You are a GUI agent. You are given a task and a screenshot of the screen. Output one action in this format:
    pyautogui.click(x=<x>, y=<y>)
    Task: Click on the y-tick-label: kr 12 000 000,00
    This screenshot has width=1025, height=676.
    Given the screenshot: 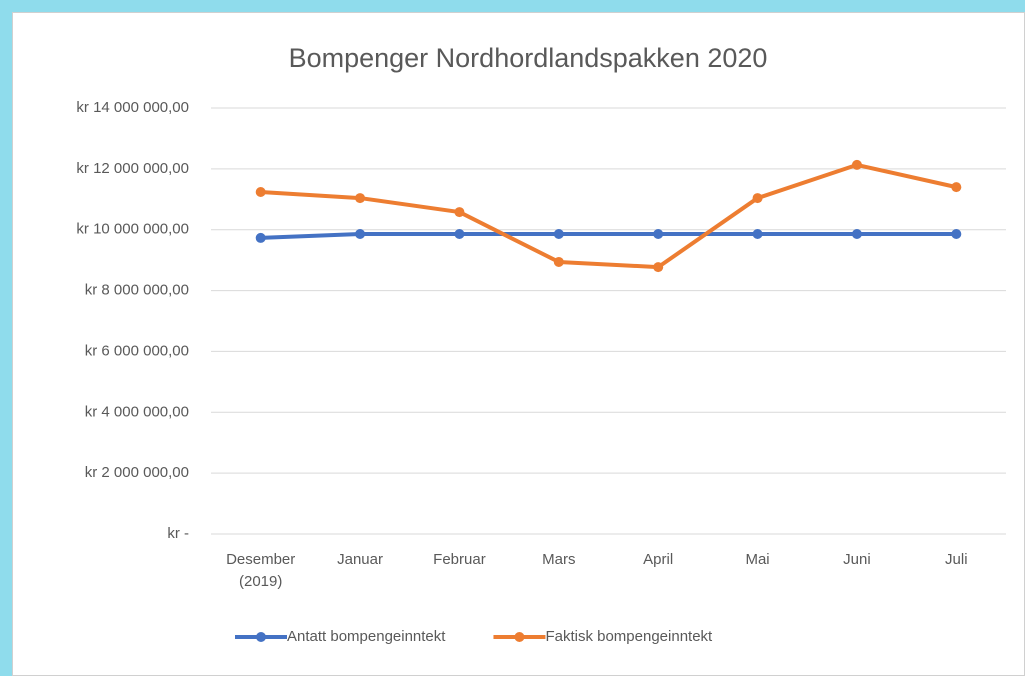 What is the action you would take?
    pyautogui.click(x=132, y=168)
    